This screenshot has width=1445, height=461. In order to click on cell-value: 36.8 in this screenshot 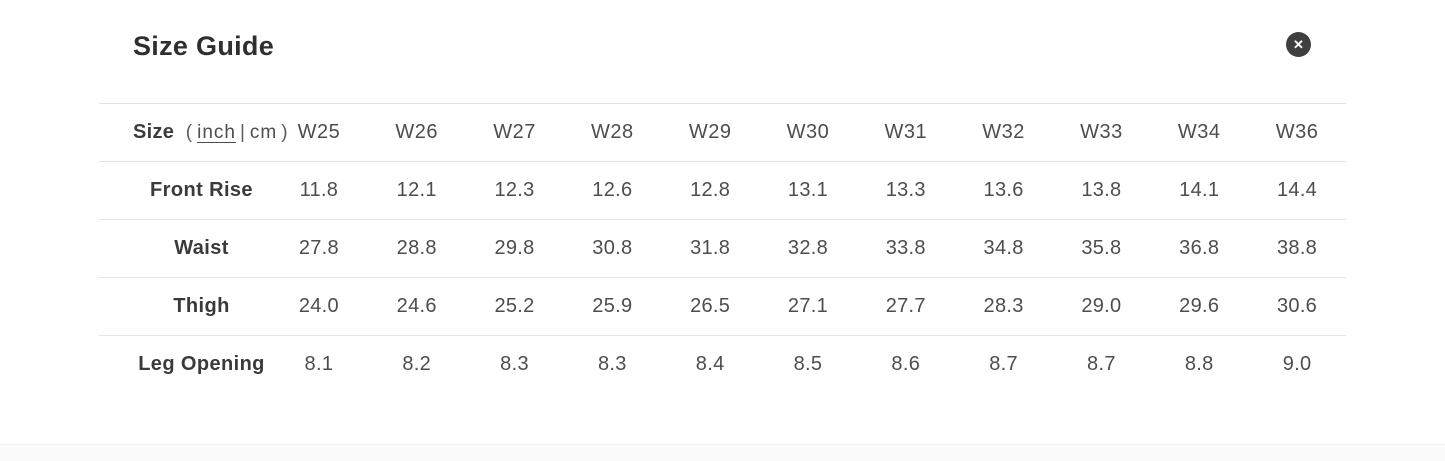, I will do `click(1199, 248)`.